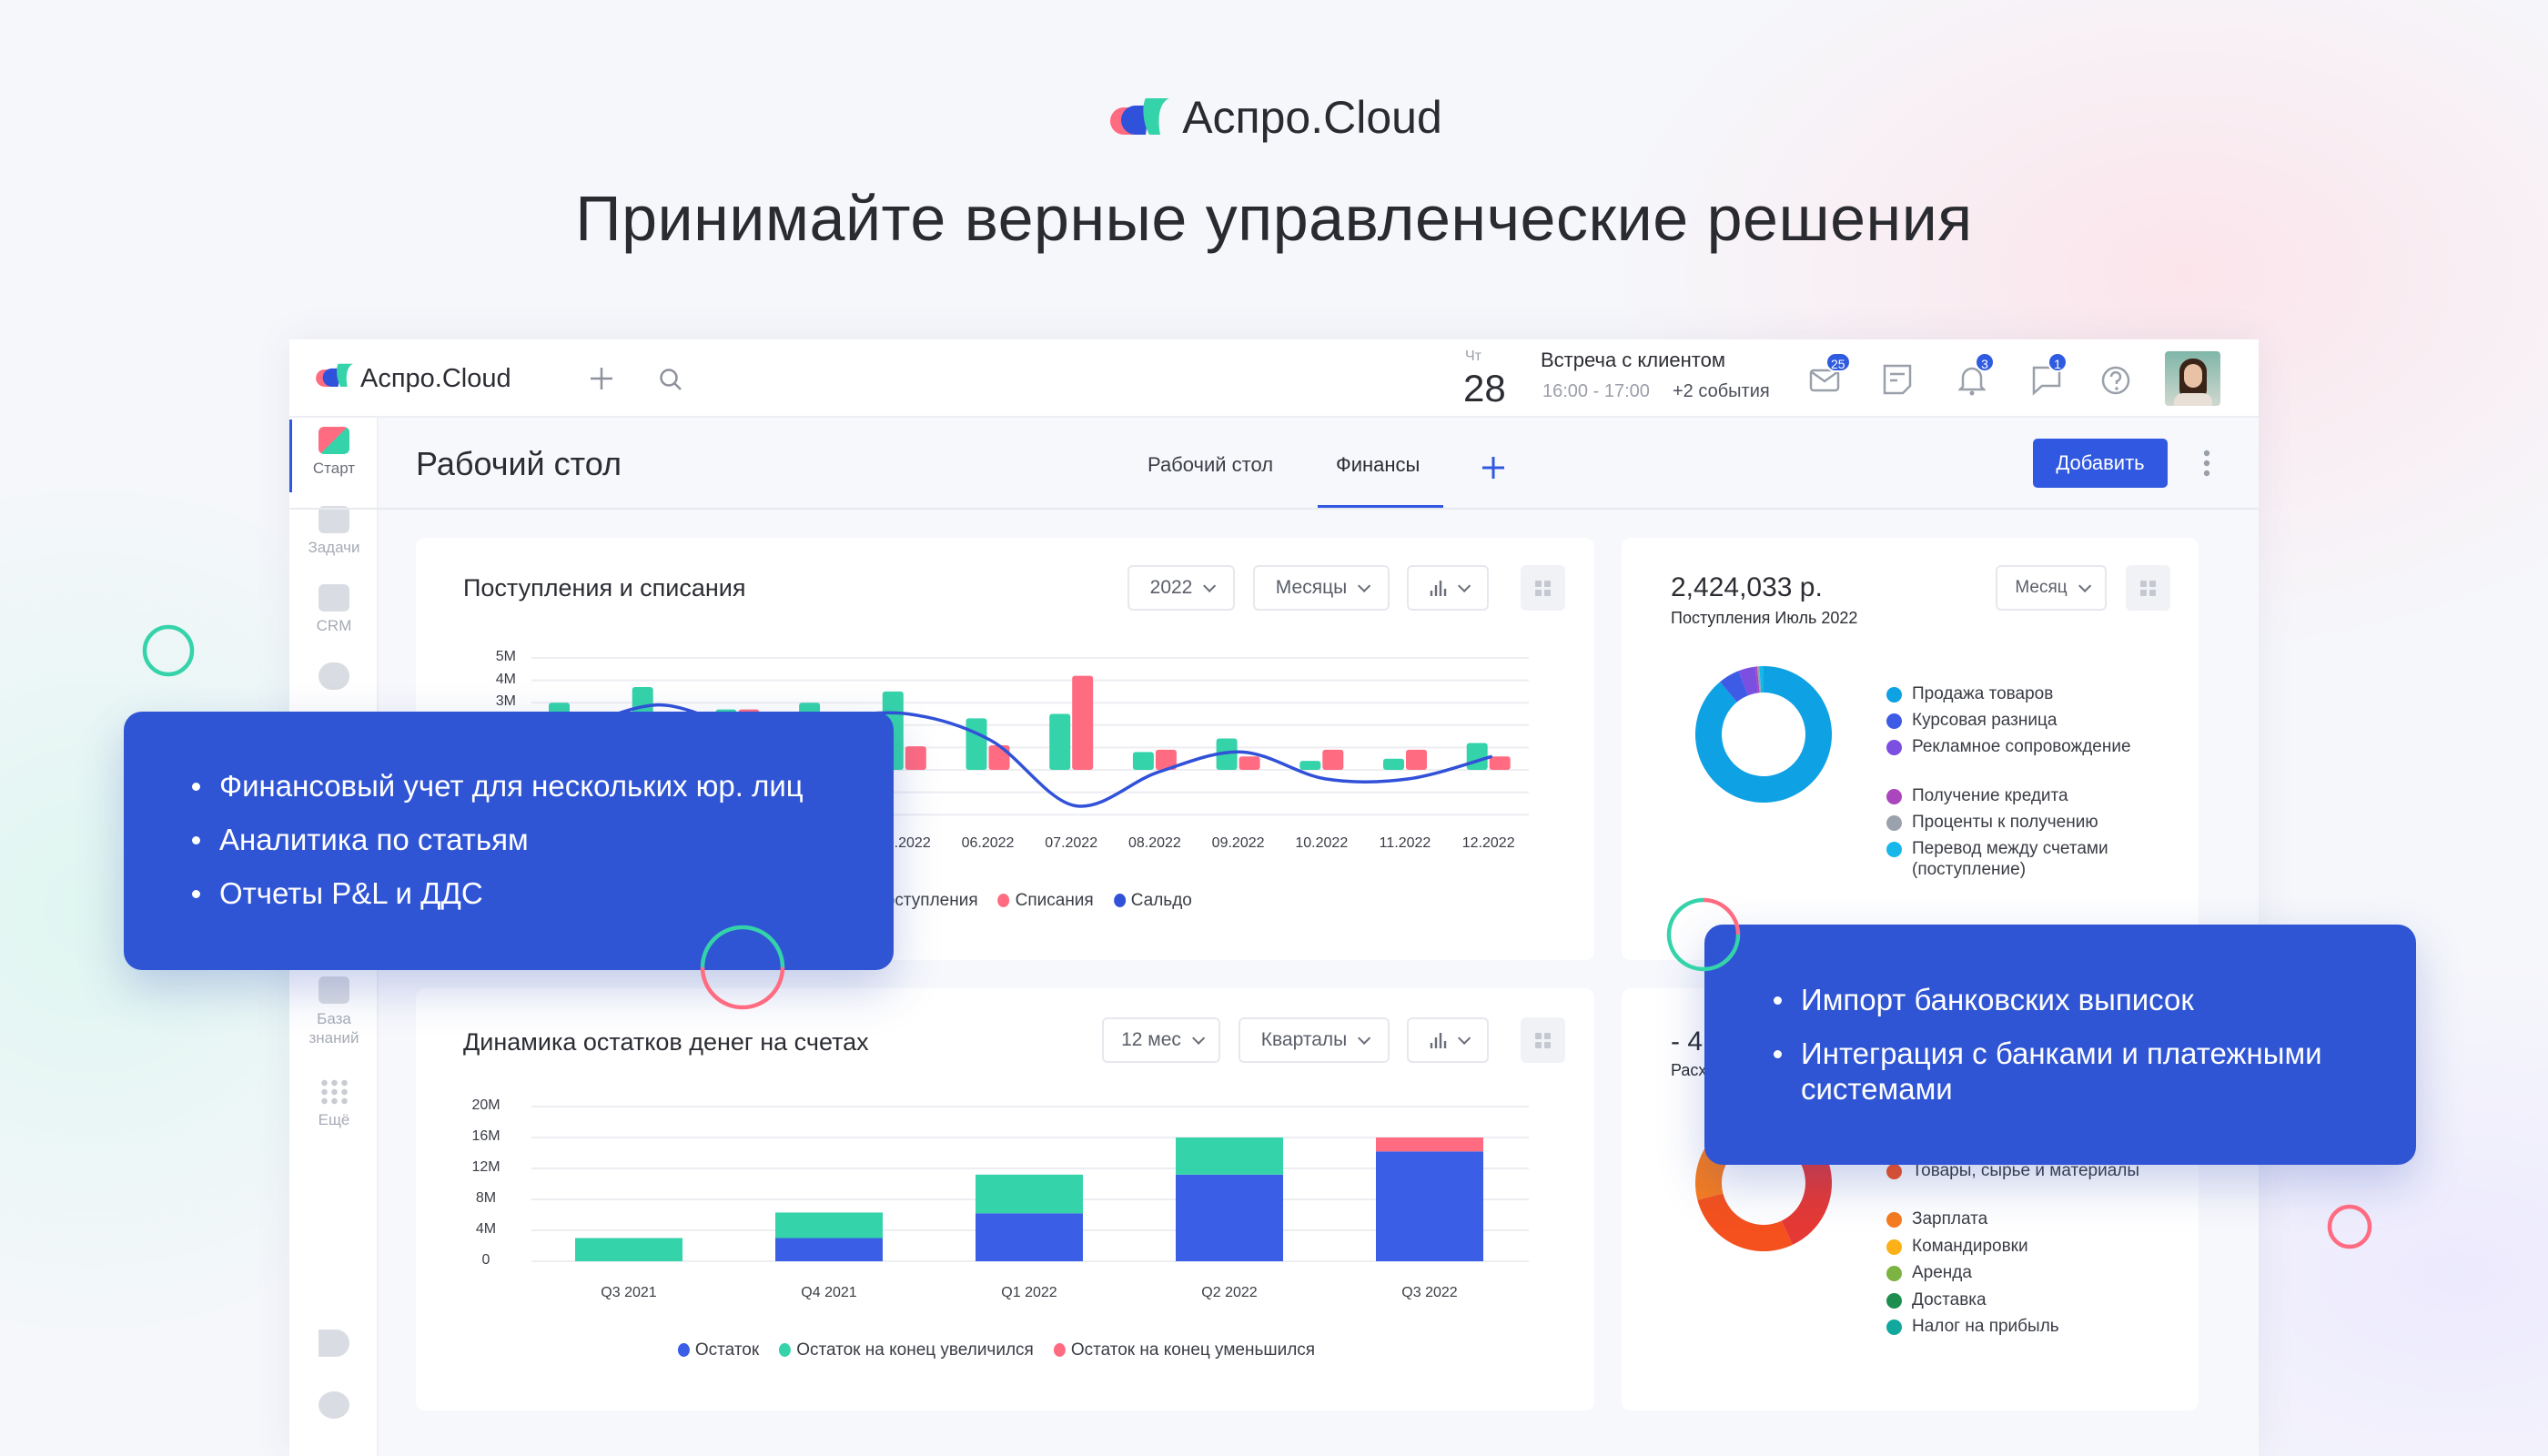 This screenshot has width=2548, height=1456. Describe the element at coordinates (1274, 117) in the screenshot. I see `hero-logo: Аспро.Cloud` at that location.